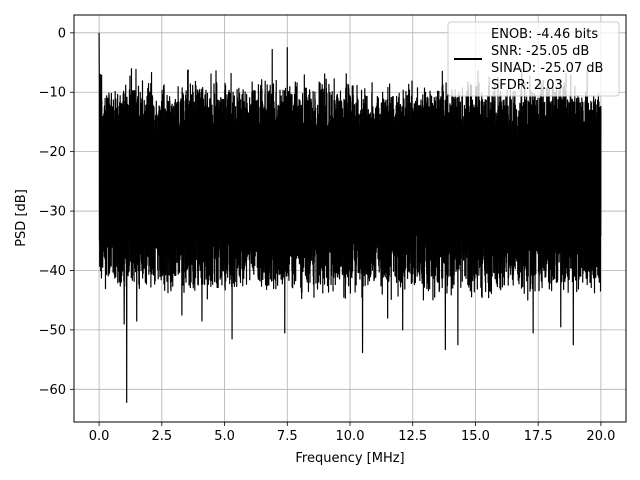  I want to click on y-tick-label: −30, so click(52, 212).